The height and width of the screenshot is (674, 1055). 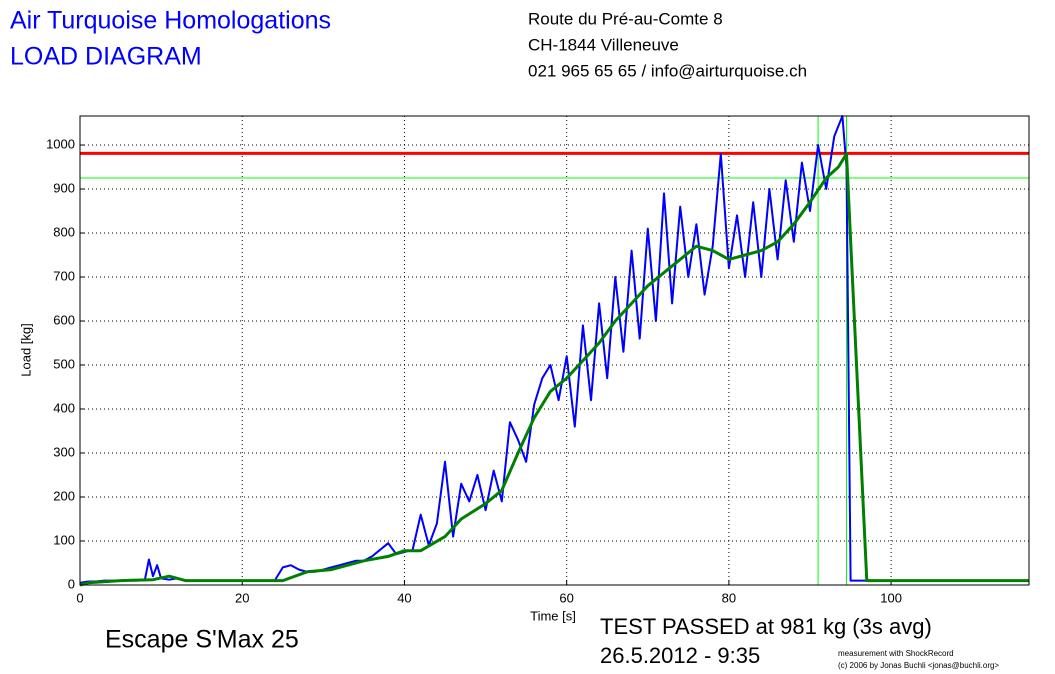 I want to click on test-date: 26.5.2012 - 9:35, so click(x=680, y=655).